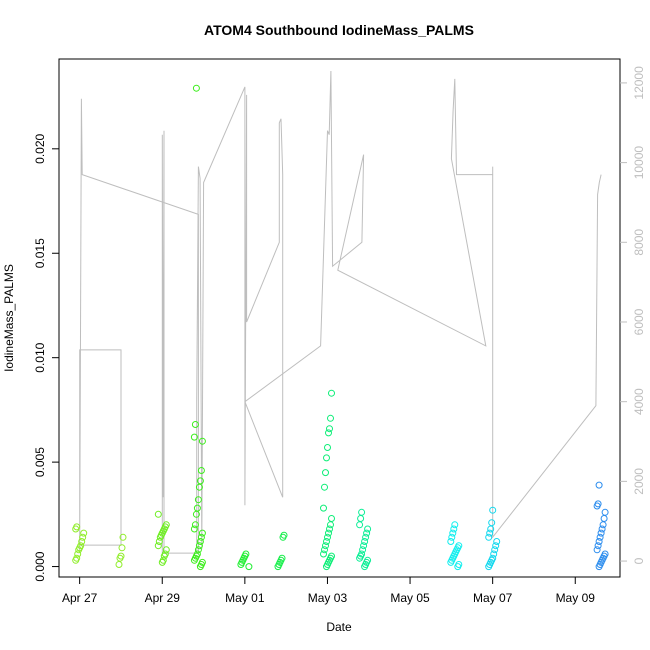 Image resolution: width=650 pixels, height=650 pixels. Describe the element at coordinates (339, 30) in the screenshot. I see `chart-title: ATOM4 Southbound IodineMass_PALMS` at that location.